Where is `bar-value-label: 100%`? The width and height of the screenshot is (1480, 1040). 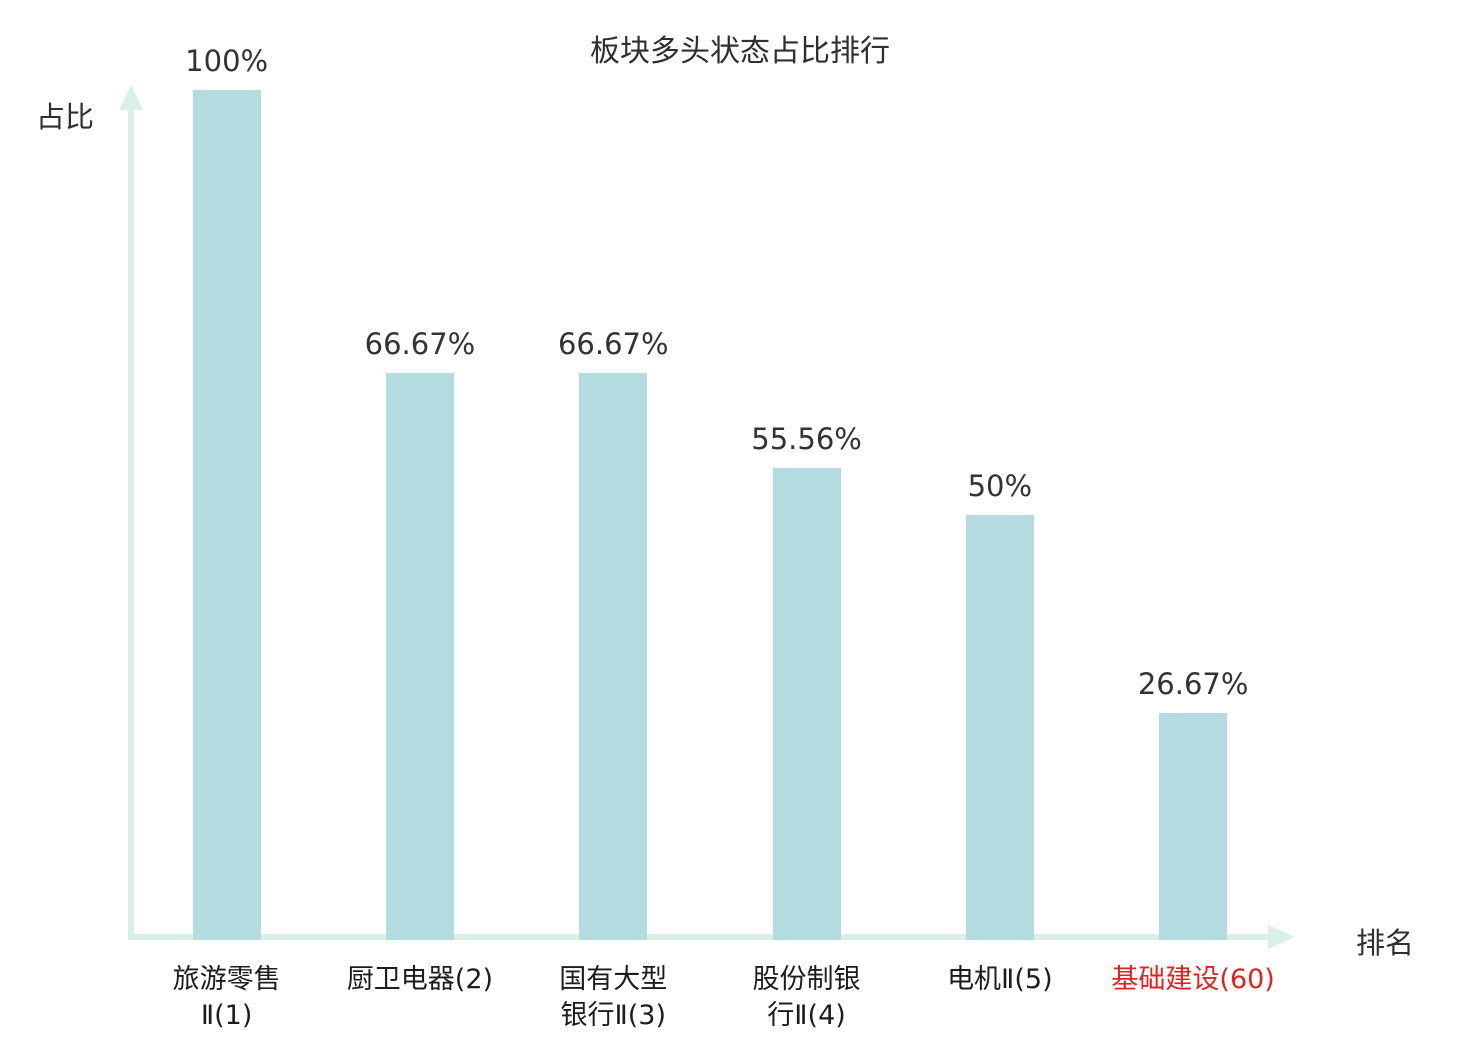 bar-value-label: 100% is located at coordinates (227, 61).